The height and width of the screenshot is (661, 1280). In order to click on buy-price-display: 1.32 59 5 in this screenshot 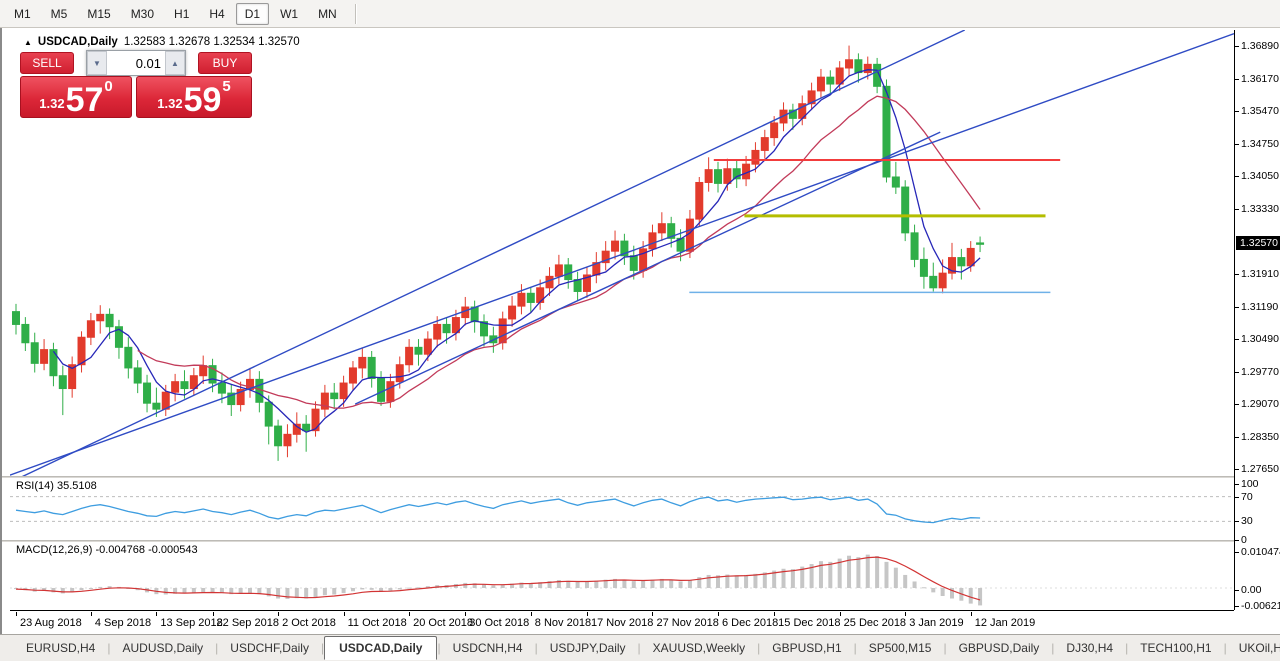, I will do `click(194, 97)`.